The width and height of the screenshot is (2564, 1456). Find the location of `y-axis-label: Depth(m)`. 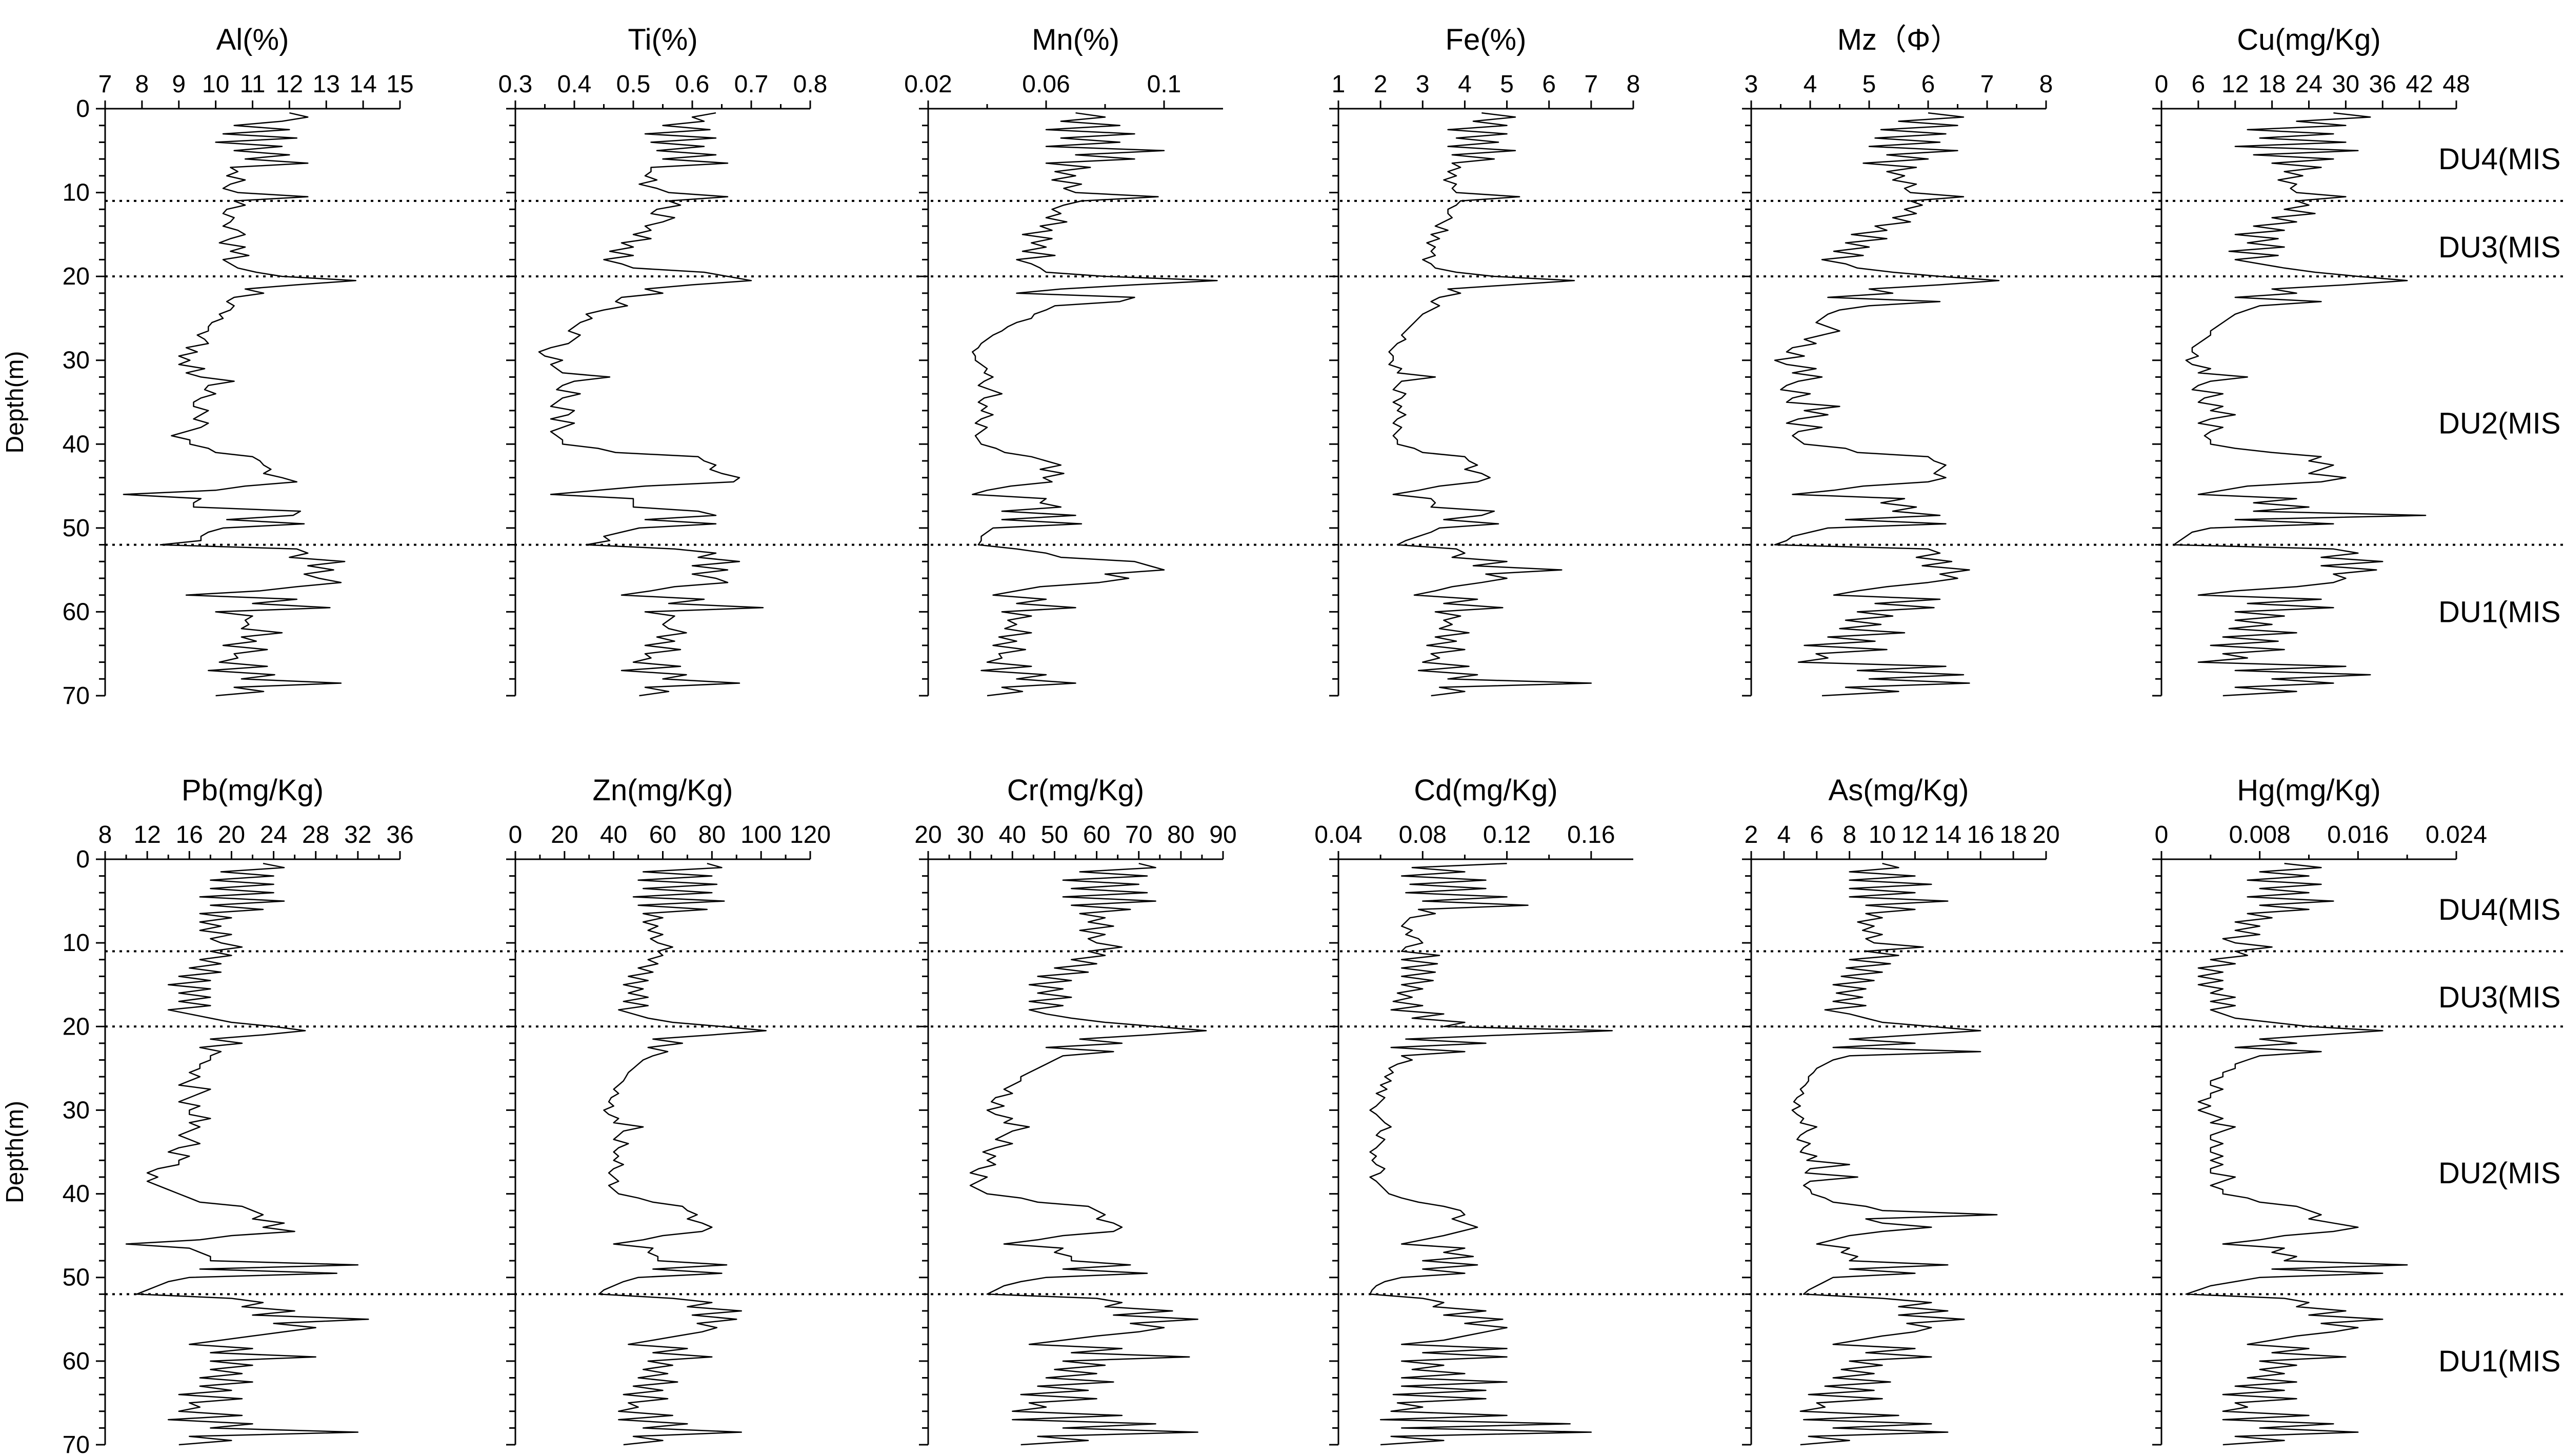

y-axis-label: Depth(m) is located at coordinates (15, 402).